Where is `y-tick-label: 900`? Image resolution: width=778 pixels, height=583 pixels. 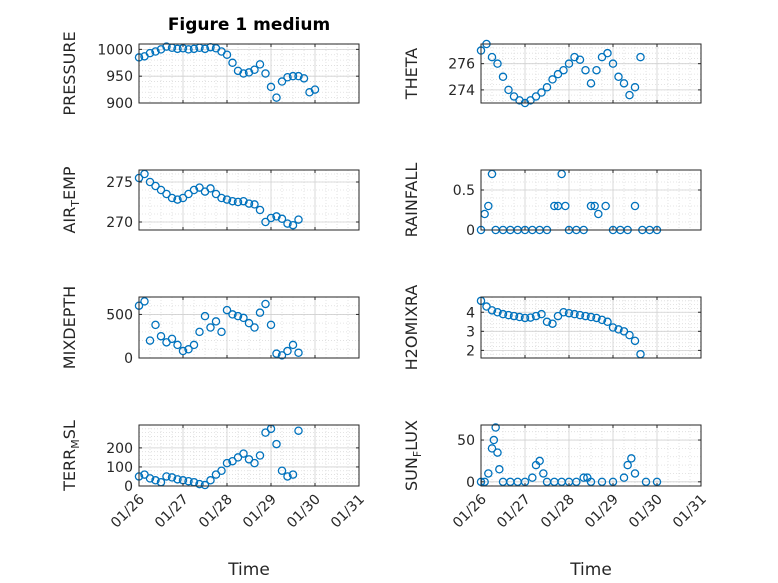
y-tick-label: 900 is located at coordinates (119, 104).